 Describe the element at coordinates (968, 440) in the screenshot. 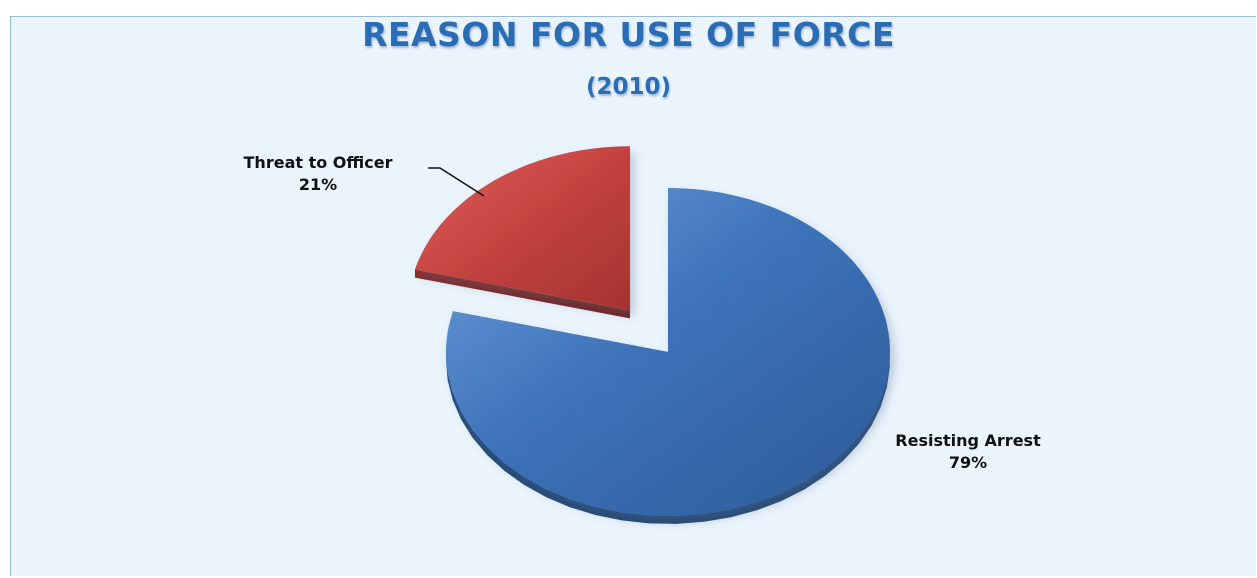

I see `slice-label-resisting-arrest: Resisting Arrest` at that location.